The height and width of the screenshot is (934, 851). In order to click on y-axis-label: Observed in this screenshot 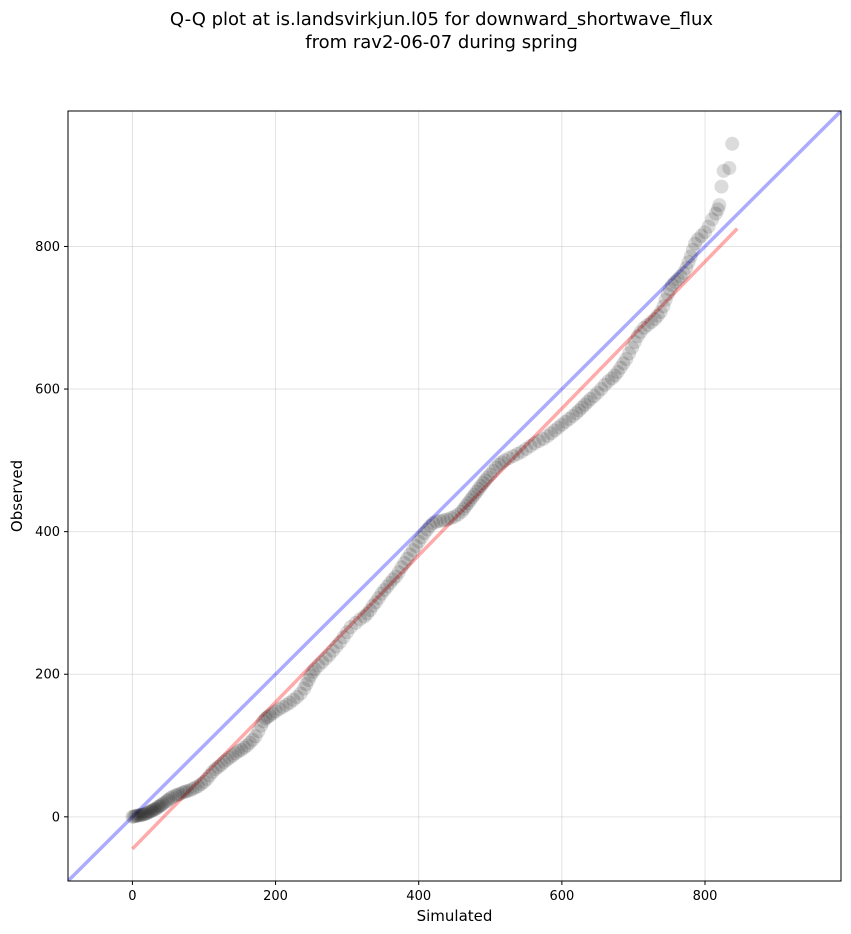, I will do `click(17, 496)`.